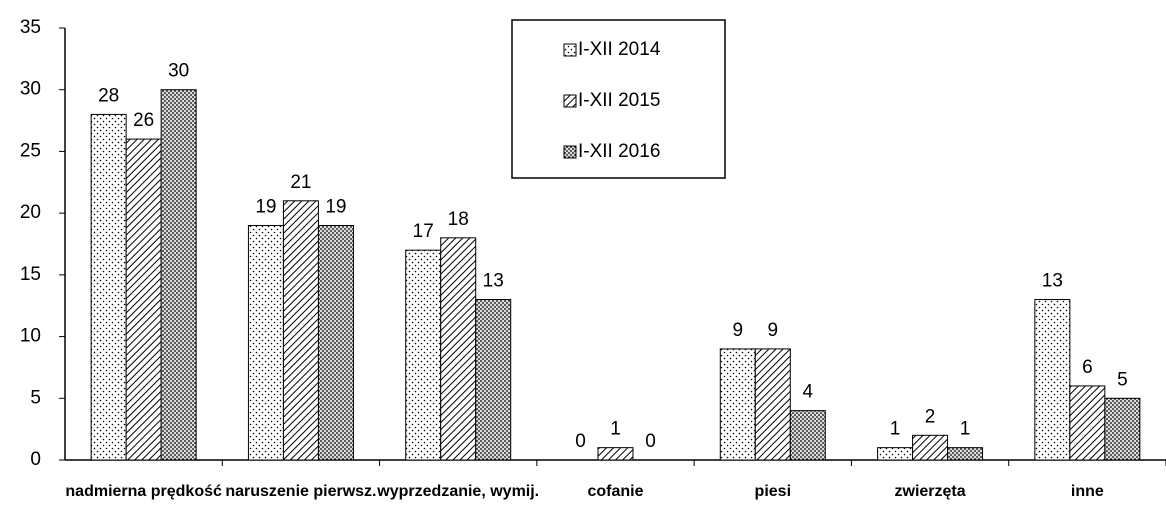 Image resolution: width=1166 pixels, height=513 pixels. What do you see at coordinates (30, 150) in the screenshot?
I see `y-tick-label: 25` at bounding box center [30, 150].